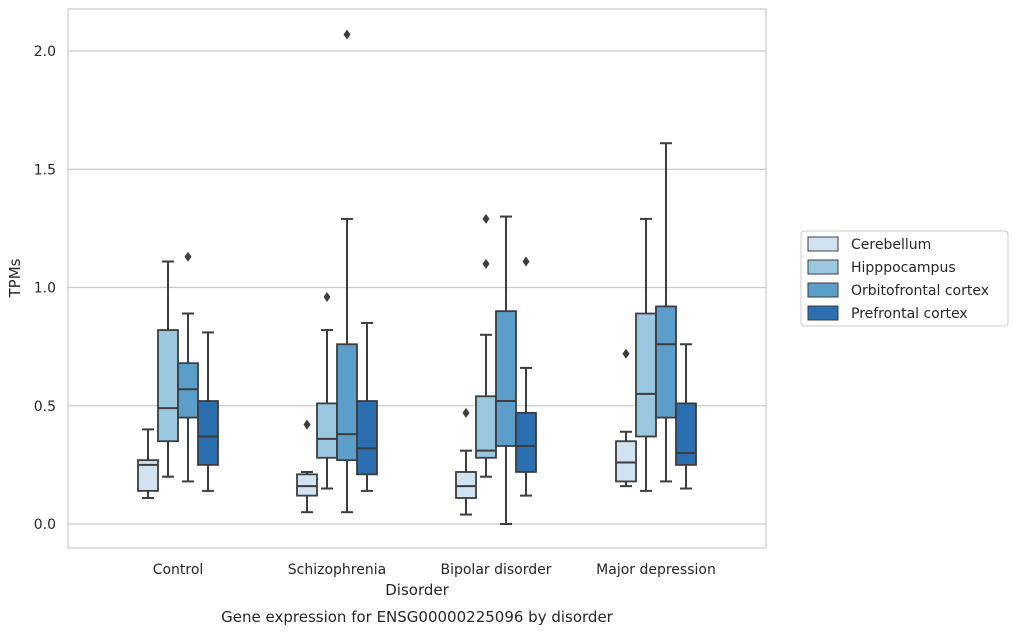 This screenshot has height=634, width=1018. Describe the element at coordinates (45, 407) in the screenshot. I see `y-tick-label: 0.5` at that location.